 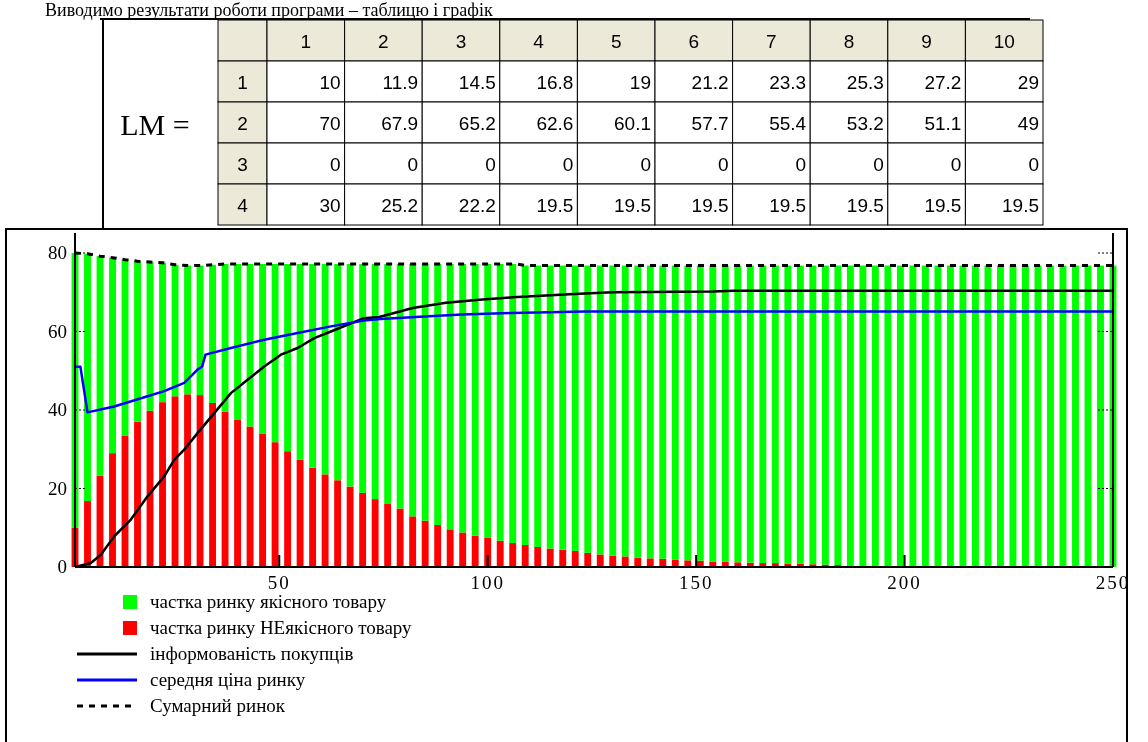 I want to click on x-tick-label: 200, so click(x=904, y=582).